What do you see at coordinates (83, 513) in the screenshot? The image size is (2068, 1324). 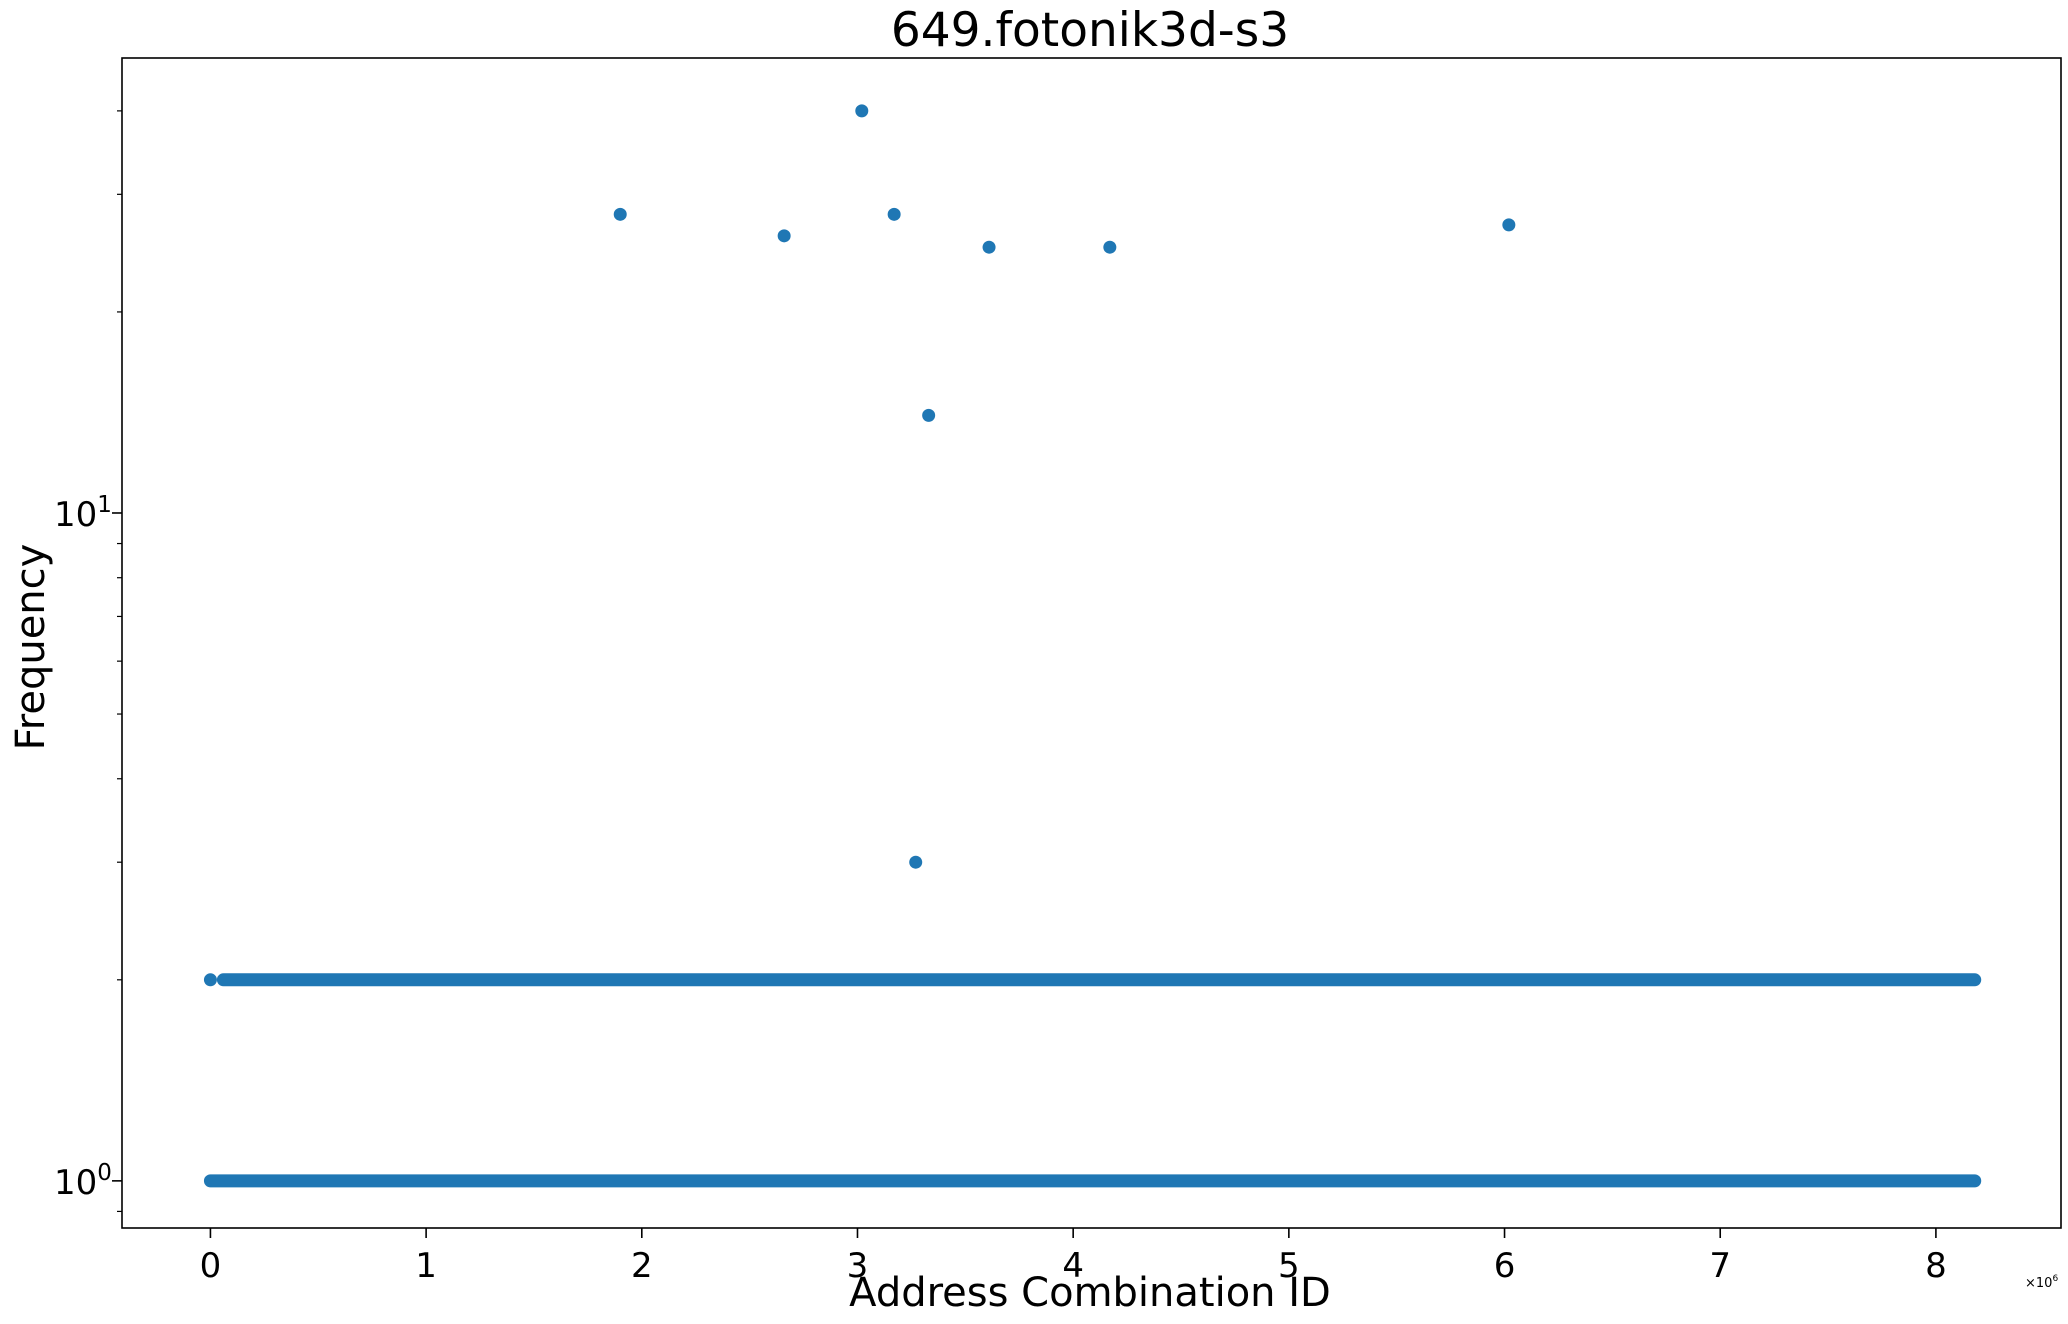 I see `y-tick-label-1: 10¹` at bounding box center [83, 513].